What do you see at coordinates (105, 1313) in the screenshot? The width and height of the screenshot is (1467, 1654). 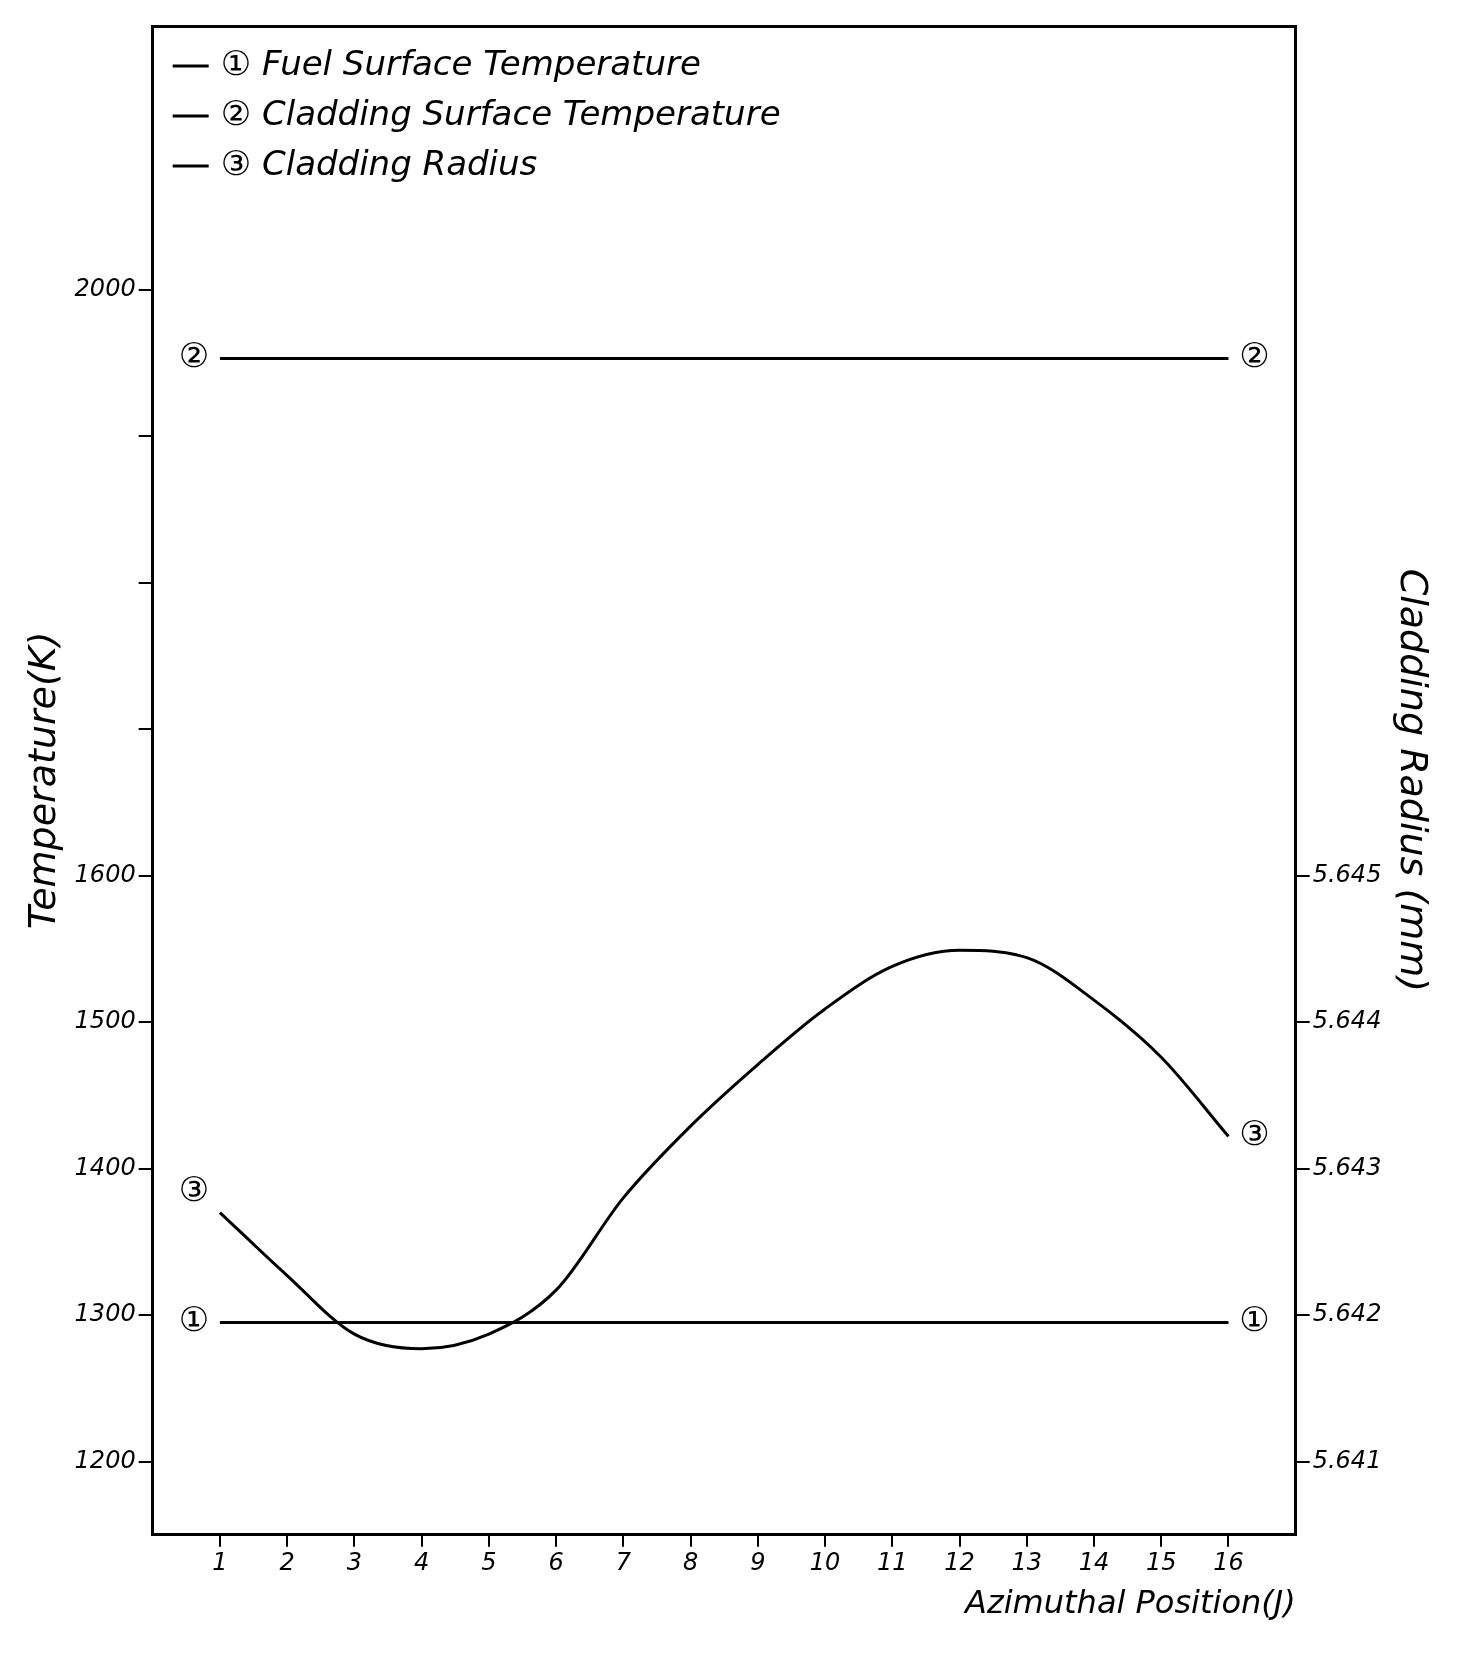 I see `y-tick-label: 1300` at bounding box center [105, 1313].